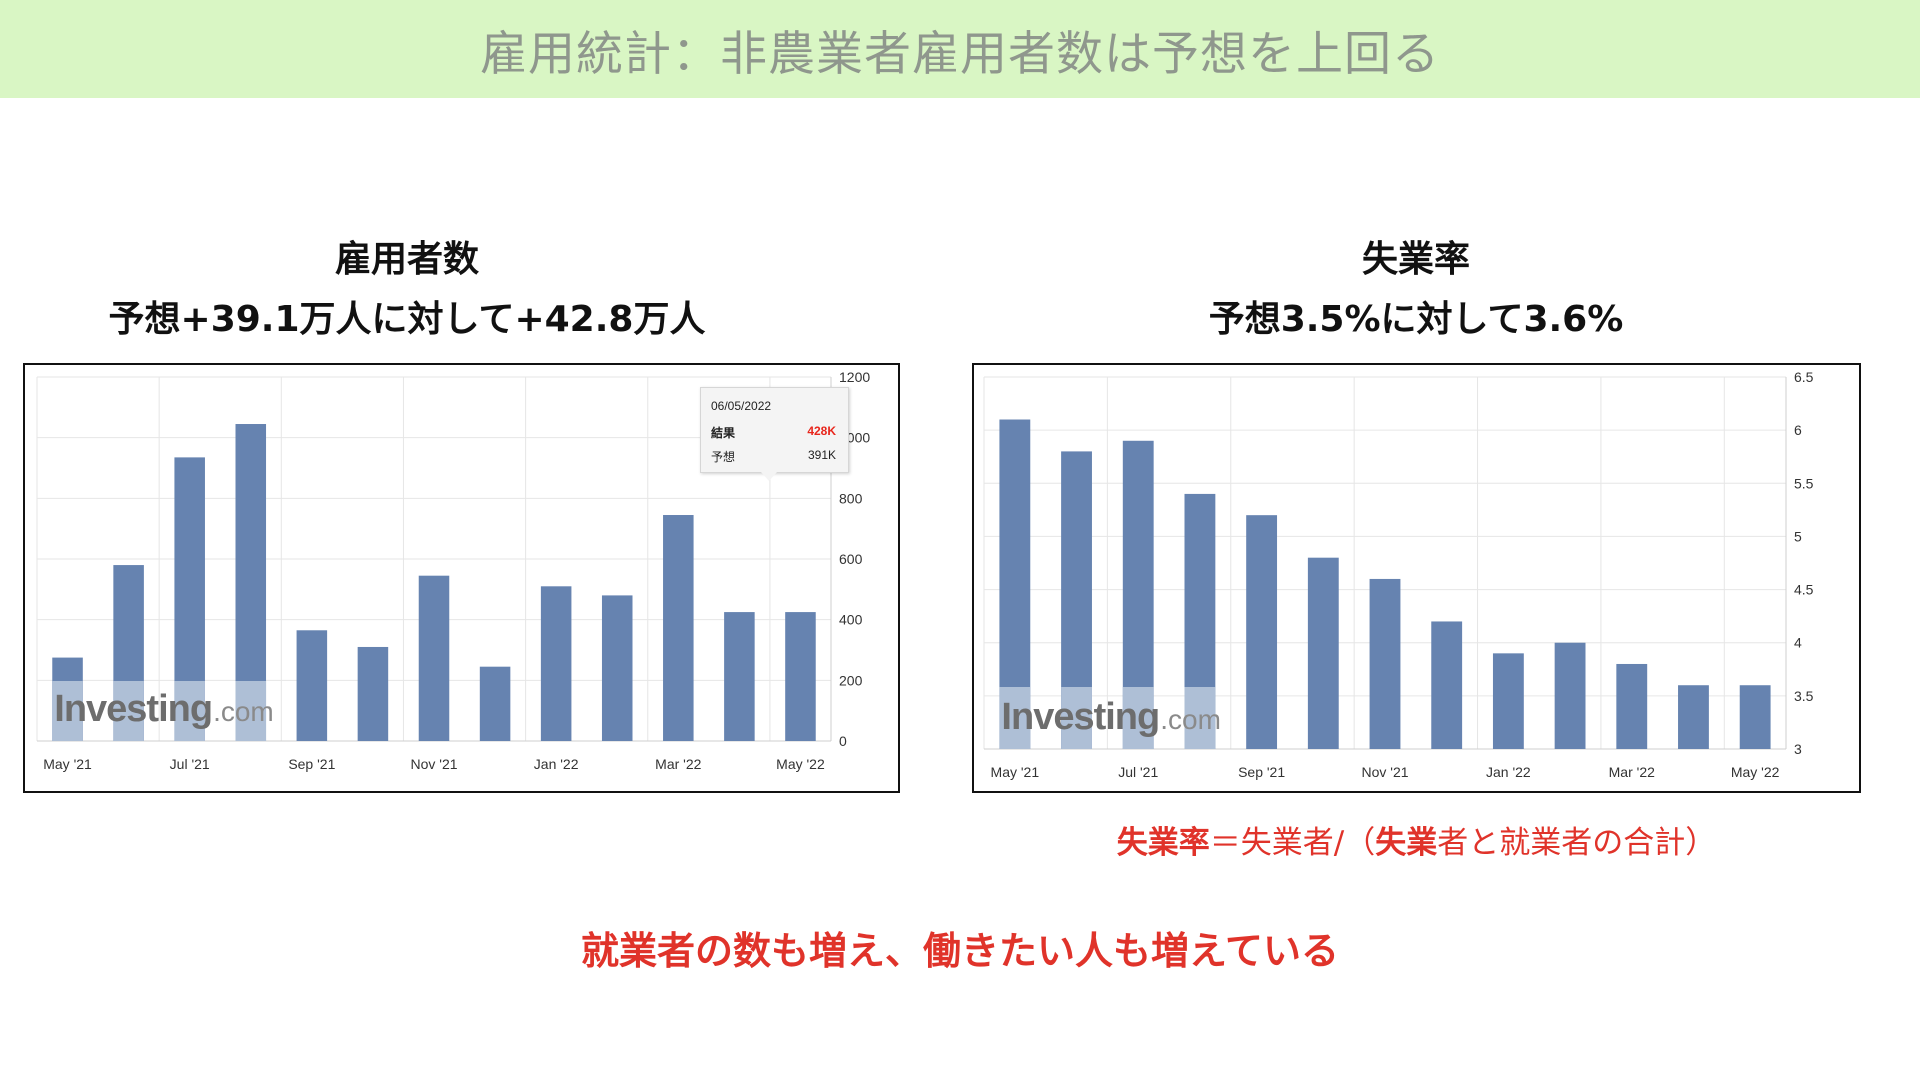 The width and height of the screenshot is (1920, 1080). Describe the element at coordinates (1415, 259) in the screenshot. I see `unemployment-heading-title: 失業率` at that location.